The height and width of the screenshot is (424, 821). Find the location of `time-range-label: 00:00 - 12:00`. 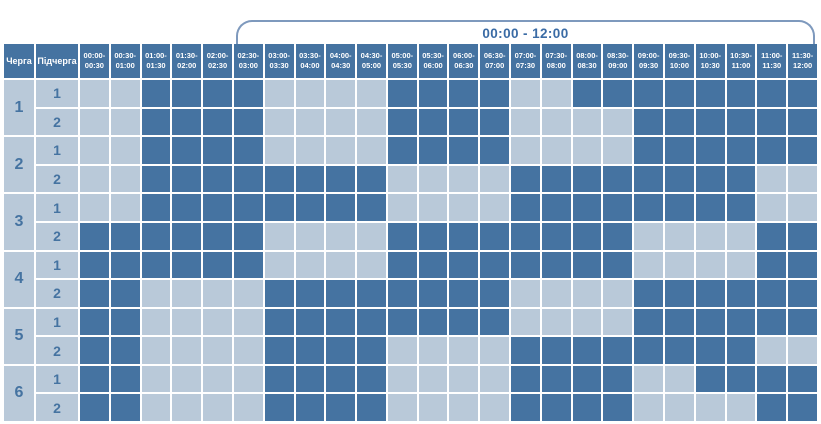

time-range-label: 00:00 - 12:00 is located at coordinates (525, 33).